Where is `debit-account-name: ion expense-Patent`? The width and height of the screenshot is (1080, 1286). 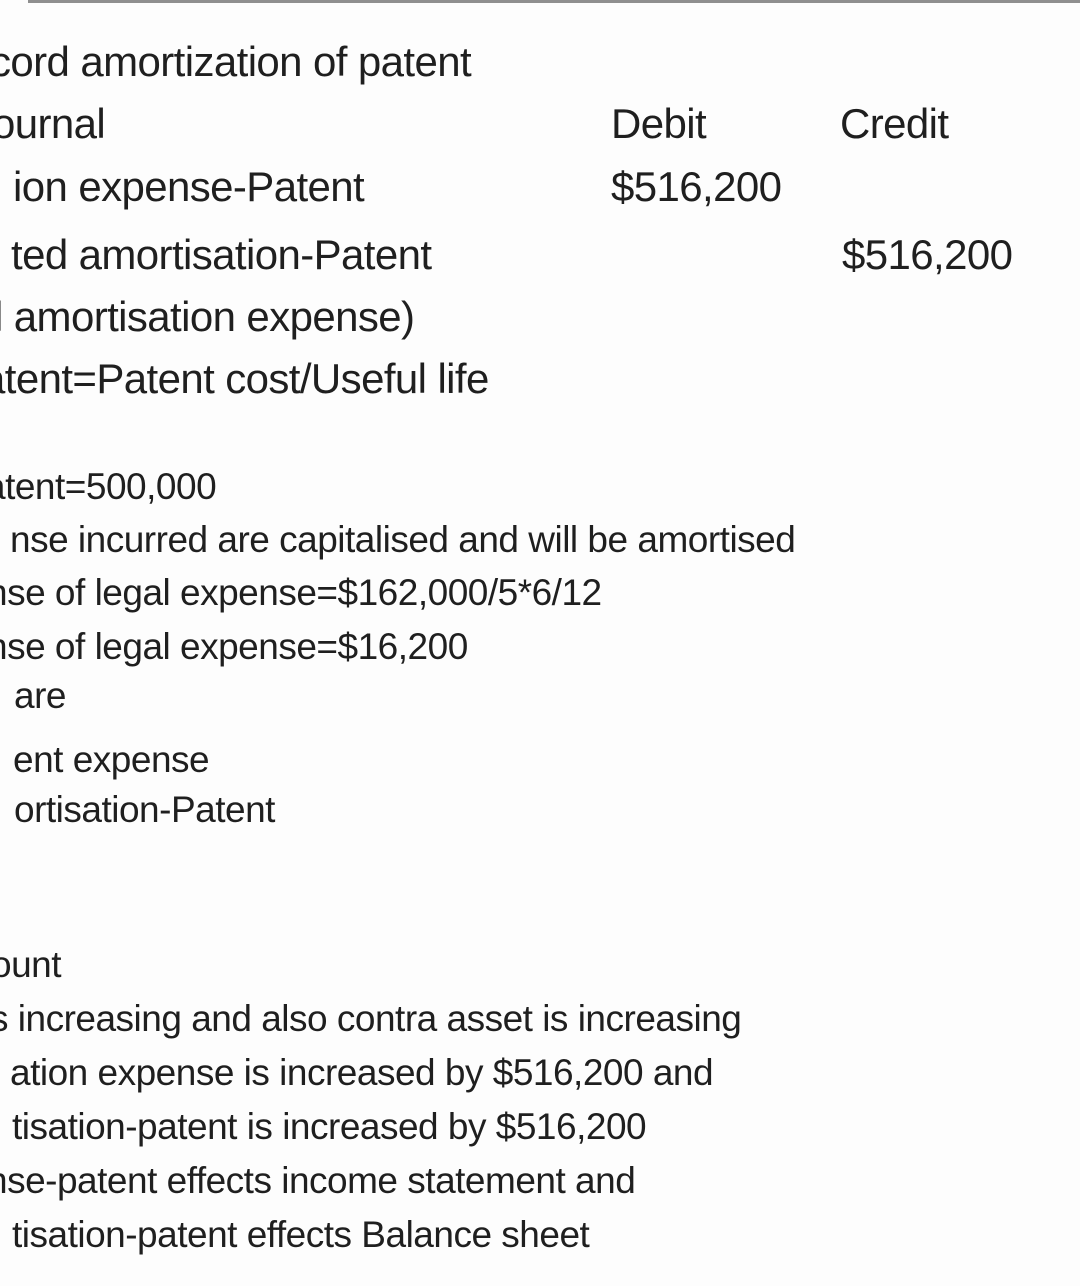 debit-account-name: ion expense-Patent is located at coordinates (189, 186).